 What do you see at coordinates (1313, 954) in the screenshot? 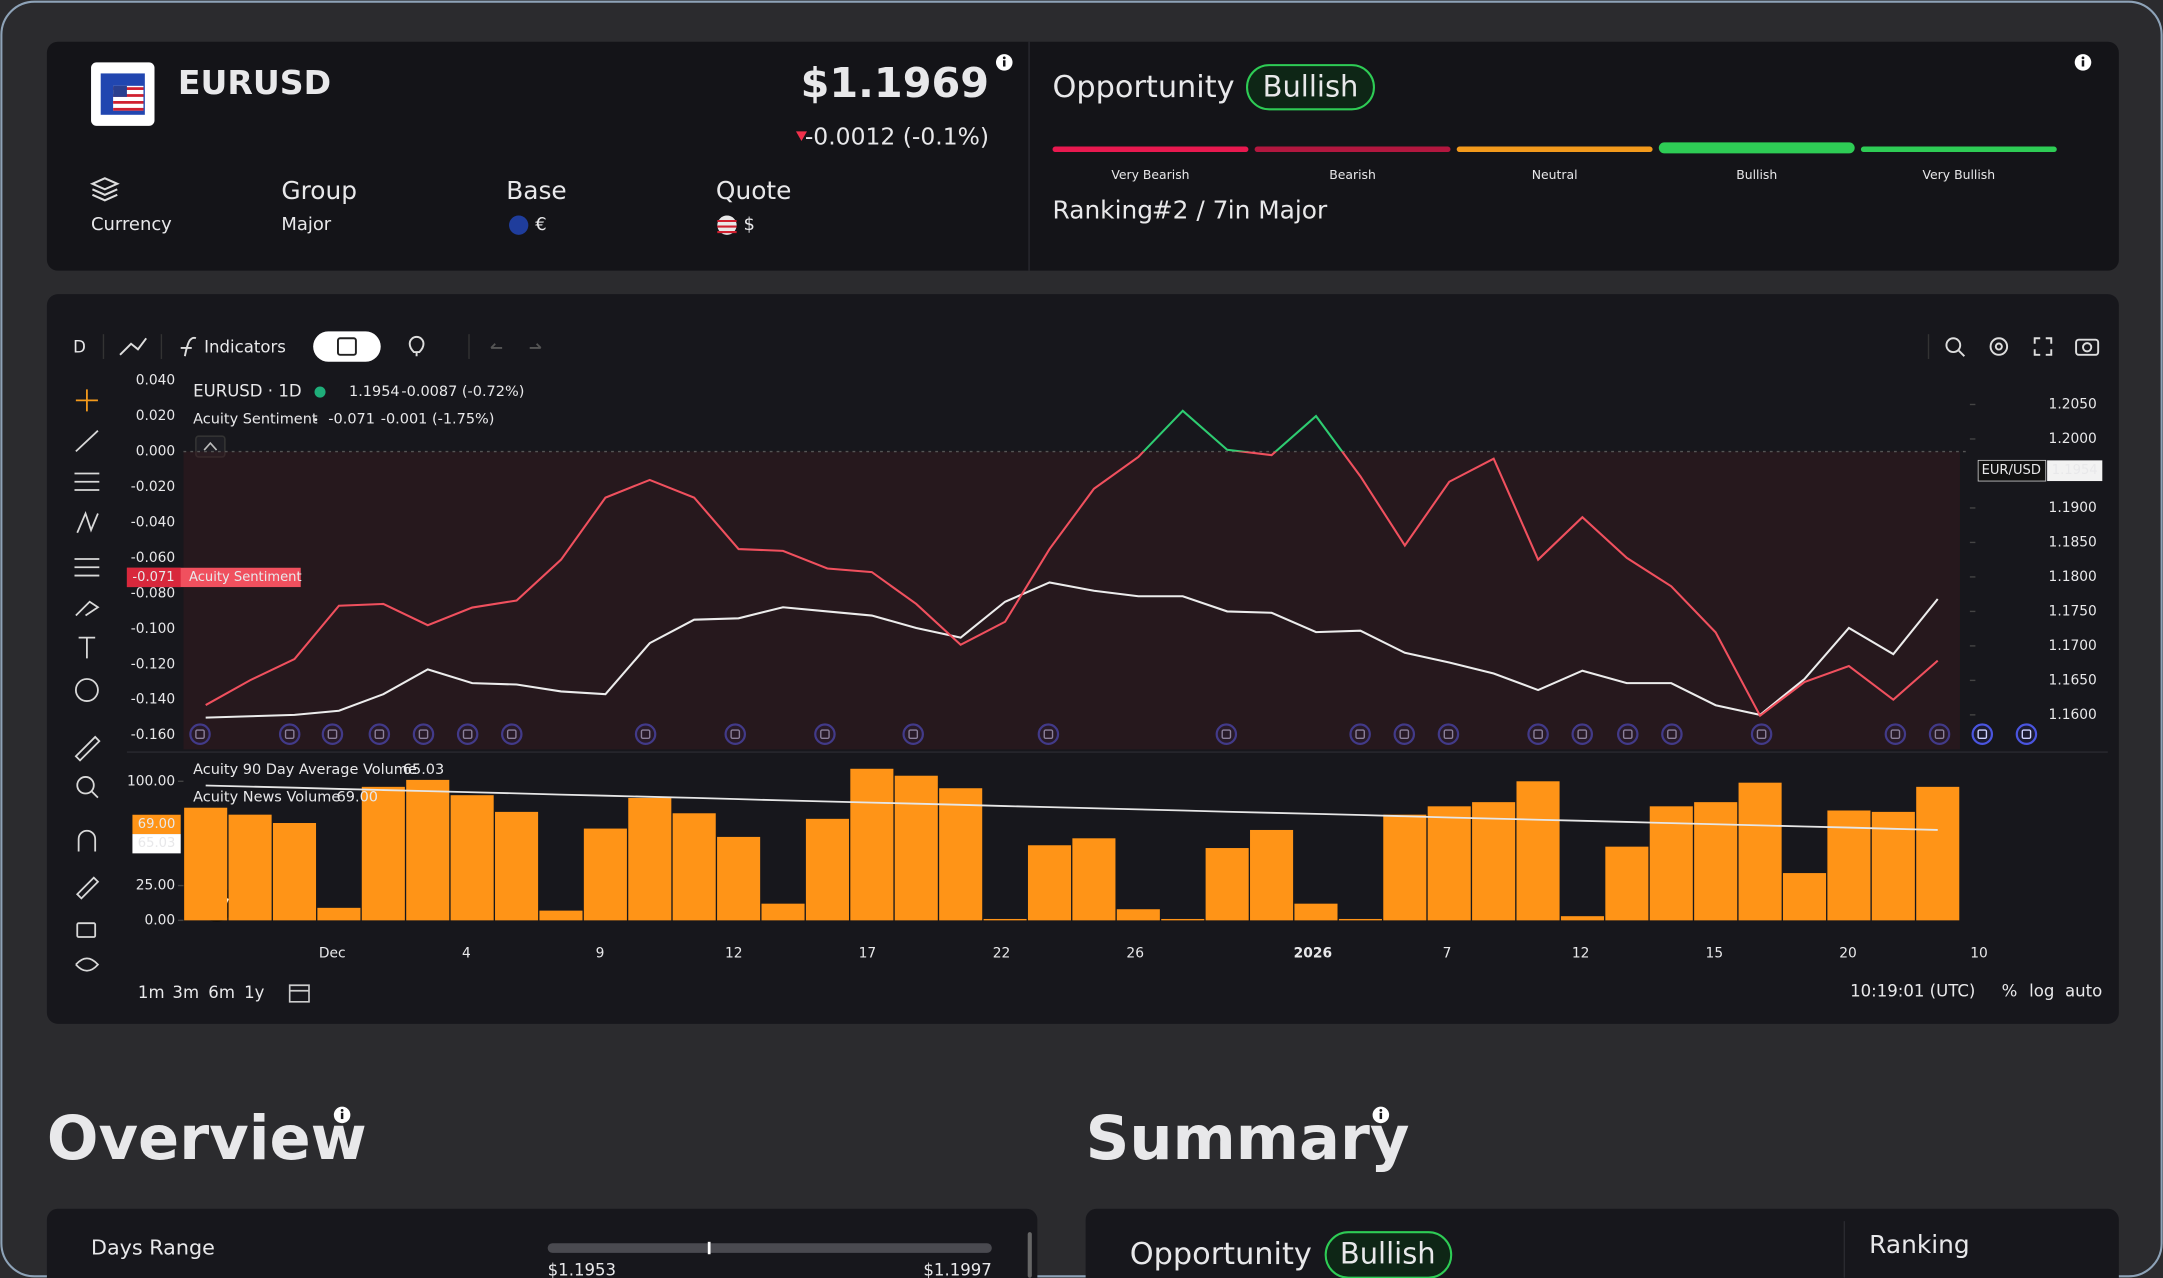
I see `x-tick-label: 2026` at bounding box center [1313, 954].